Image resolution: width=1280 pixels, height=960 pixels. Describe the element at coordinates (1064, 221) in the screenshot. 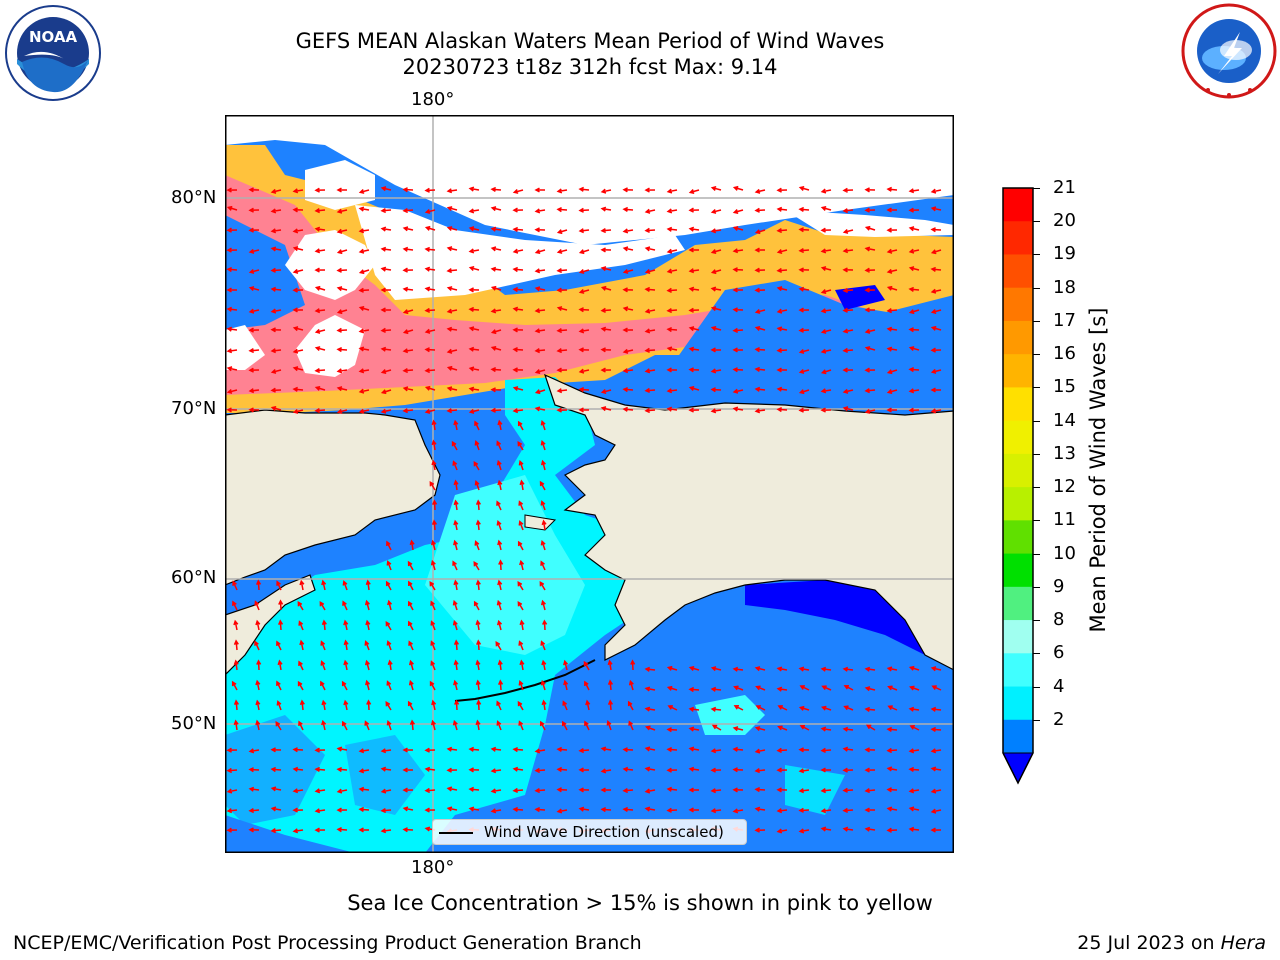

I see `colorbar-tick-label: 20` at that location.